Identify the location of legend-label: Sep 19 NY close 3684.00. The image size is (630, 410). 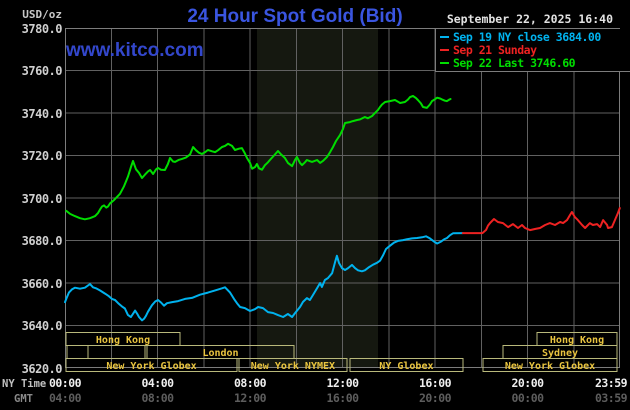
(527, 36).